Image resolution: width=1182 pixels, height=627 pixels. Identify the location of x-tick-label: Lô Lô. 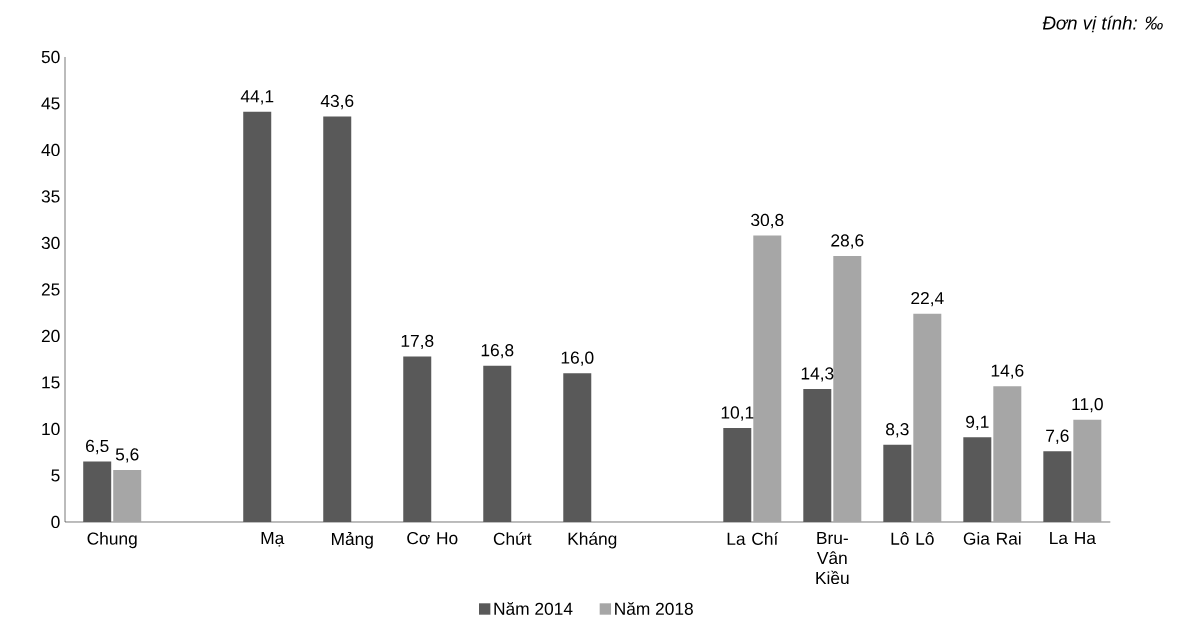
(912, 538).